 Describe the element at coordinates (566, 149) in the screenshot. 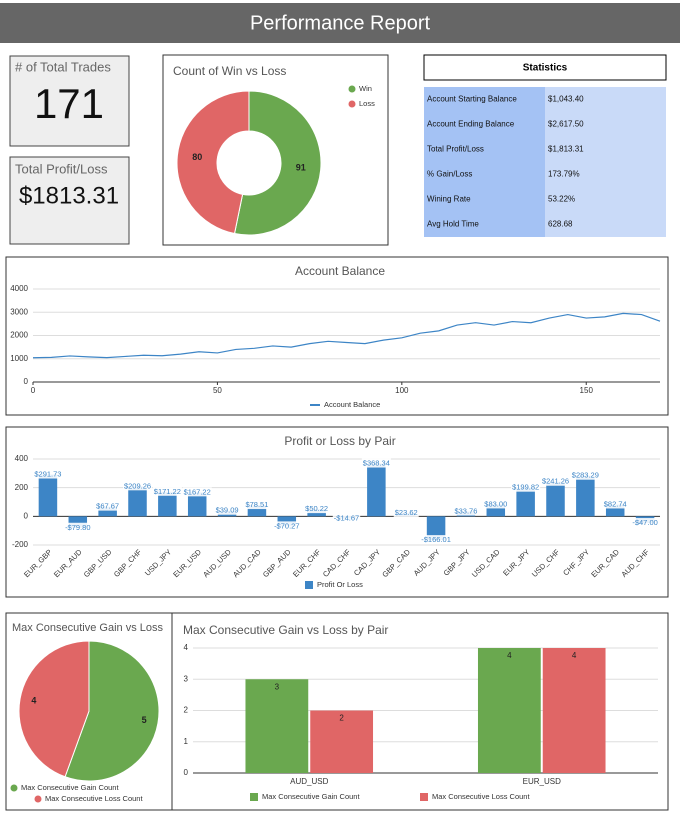

I see `stats-value: $1,813.31` at that location.